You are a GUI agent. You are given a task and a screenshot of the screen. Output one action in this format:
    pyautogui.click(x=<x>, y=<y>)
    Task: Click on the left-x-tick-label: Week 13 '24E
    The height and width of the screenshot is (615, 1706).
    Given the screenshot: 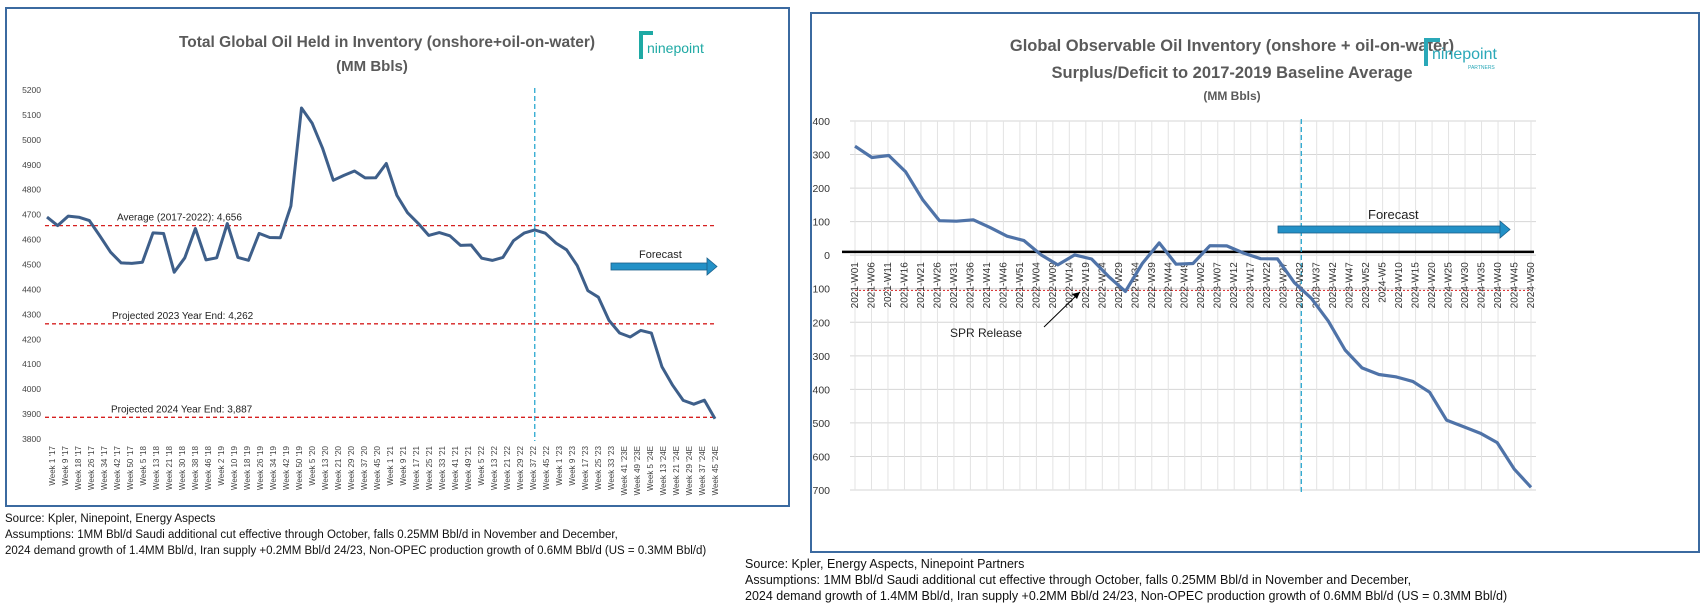 What is the action you would take?
    pyautogui.click(x=663, y=470)
    